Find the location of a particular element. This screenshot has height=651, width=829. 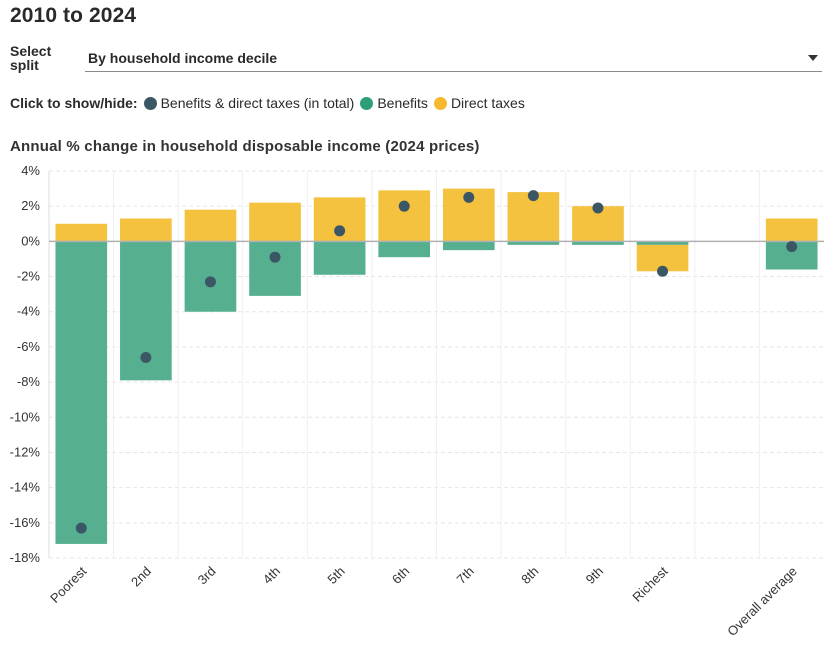

split-label: Select split is located at coordinates (31, 58).